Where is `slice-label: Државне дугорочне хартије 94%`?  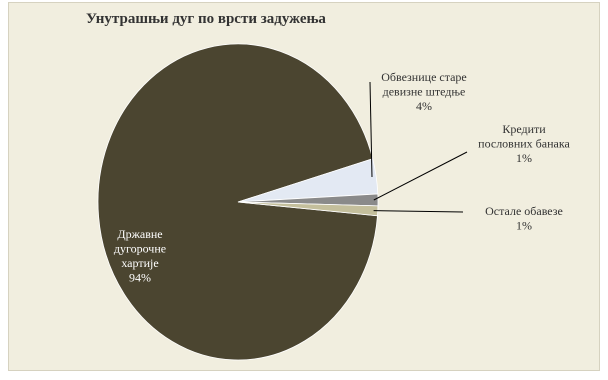
slice-label: Државне дугорочне хартије 94% is located at coordinates (140, 256).